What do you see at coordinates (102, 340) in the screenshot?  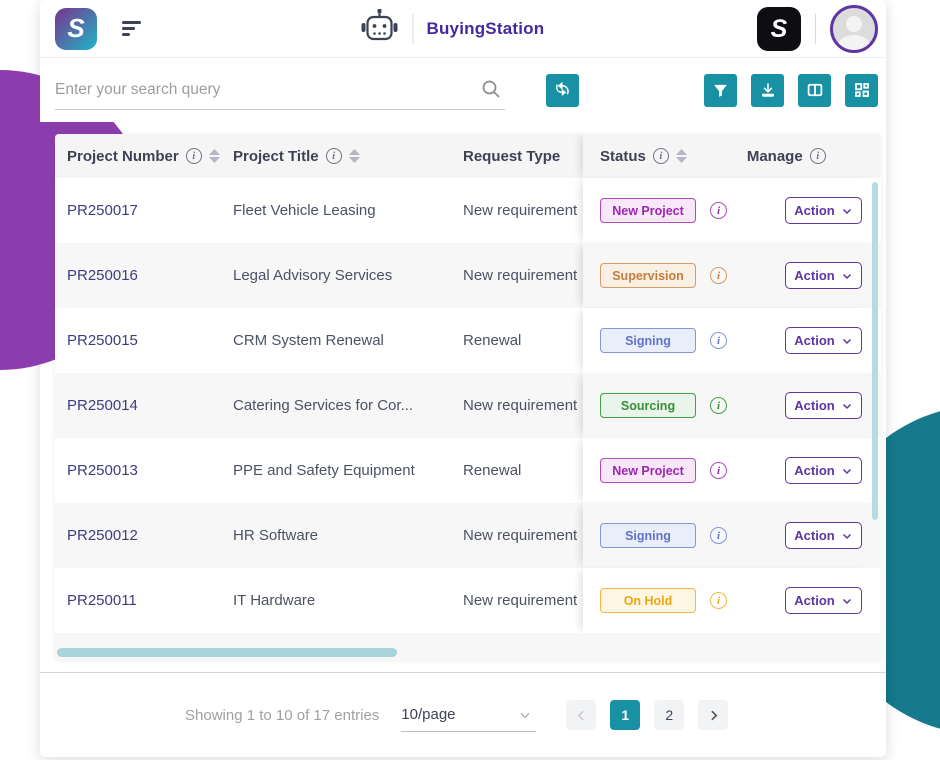 I see `project-number-link: PR250015` at bounding box center [102, 340].